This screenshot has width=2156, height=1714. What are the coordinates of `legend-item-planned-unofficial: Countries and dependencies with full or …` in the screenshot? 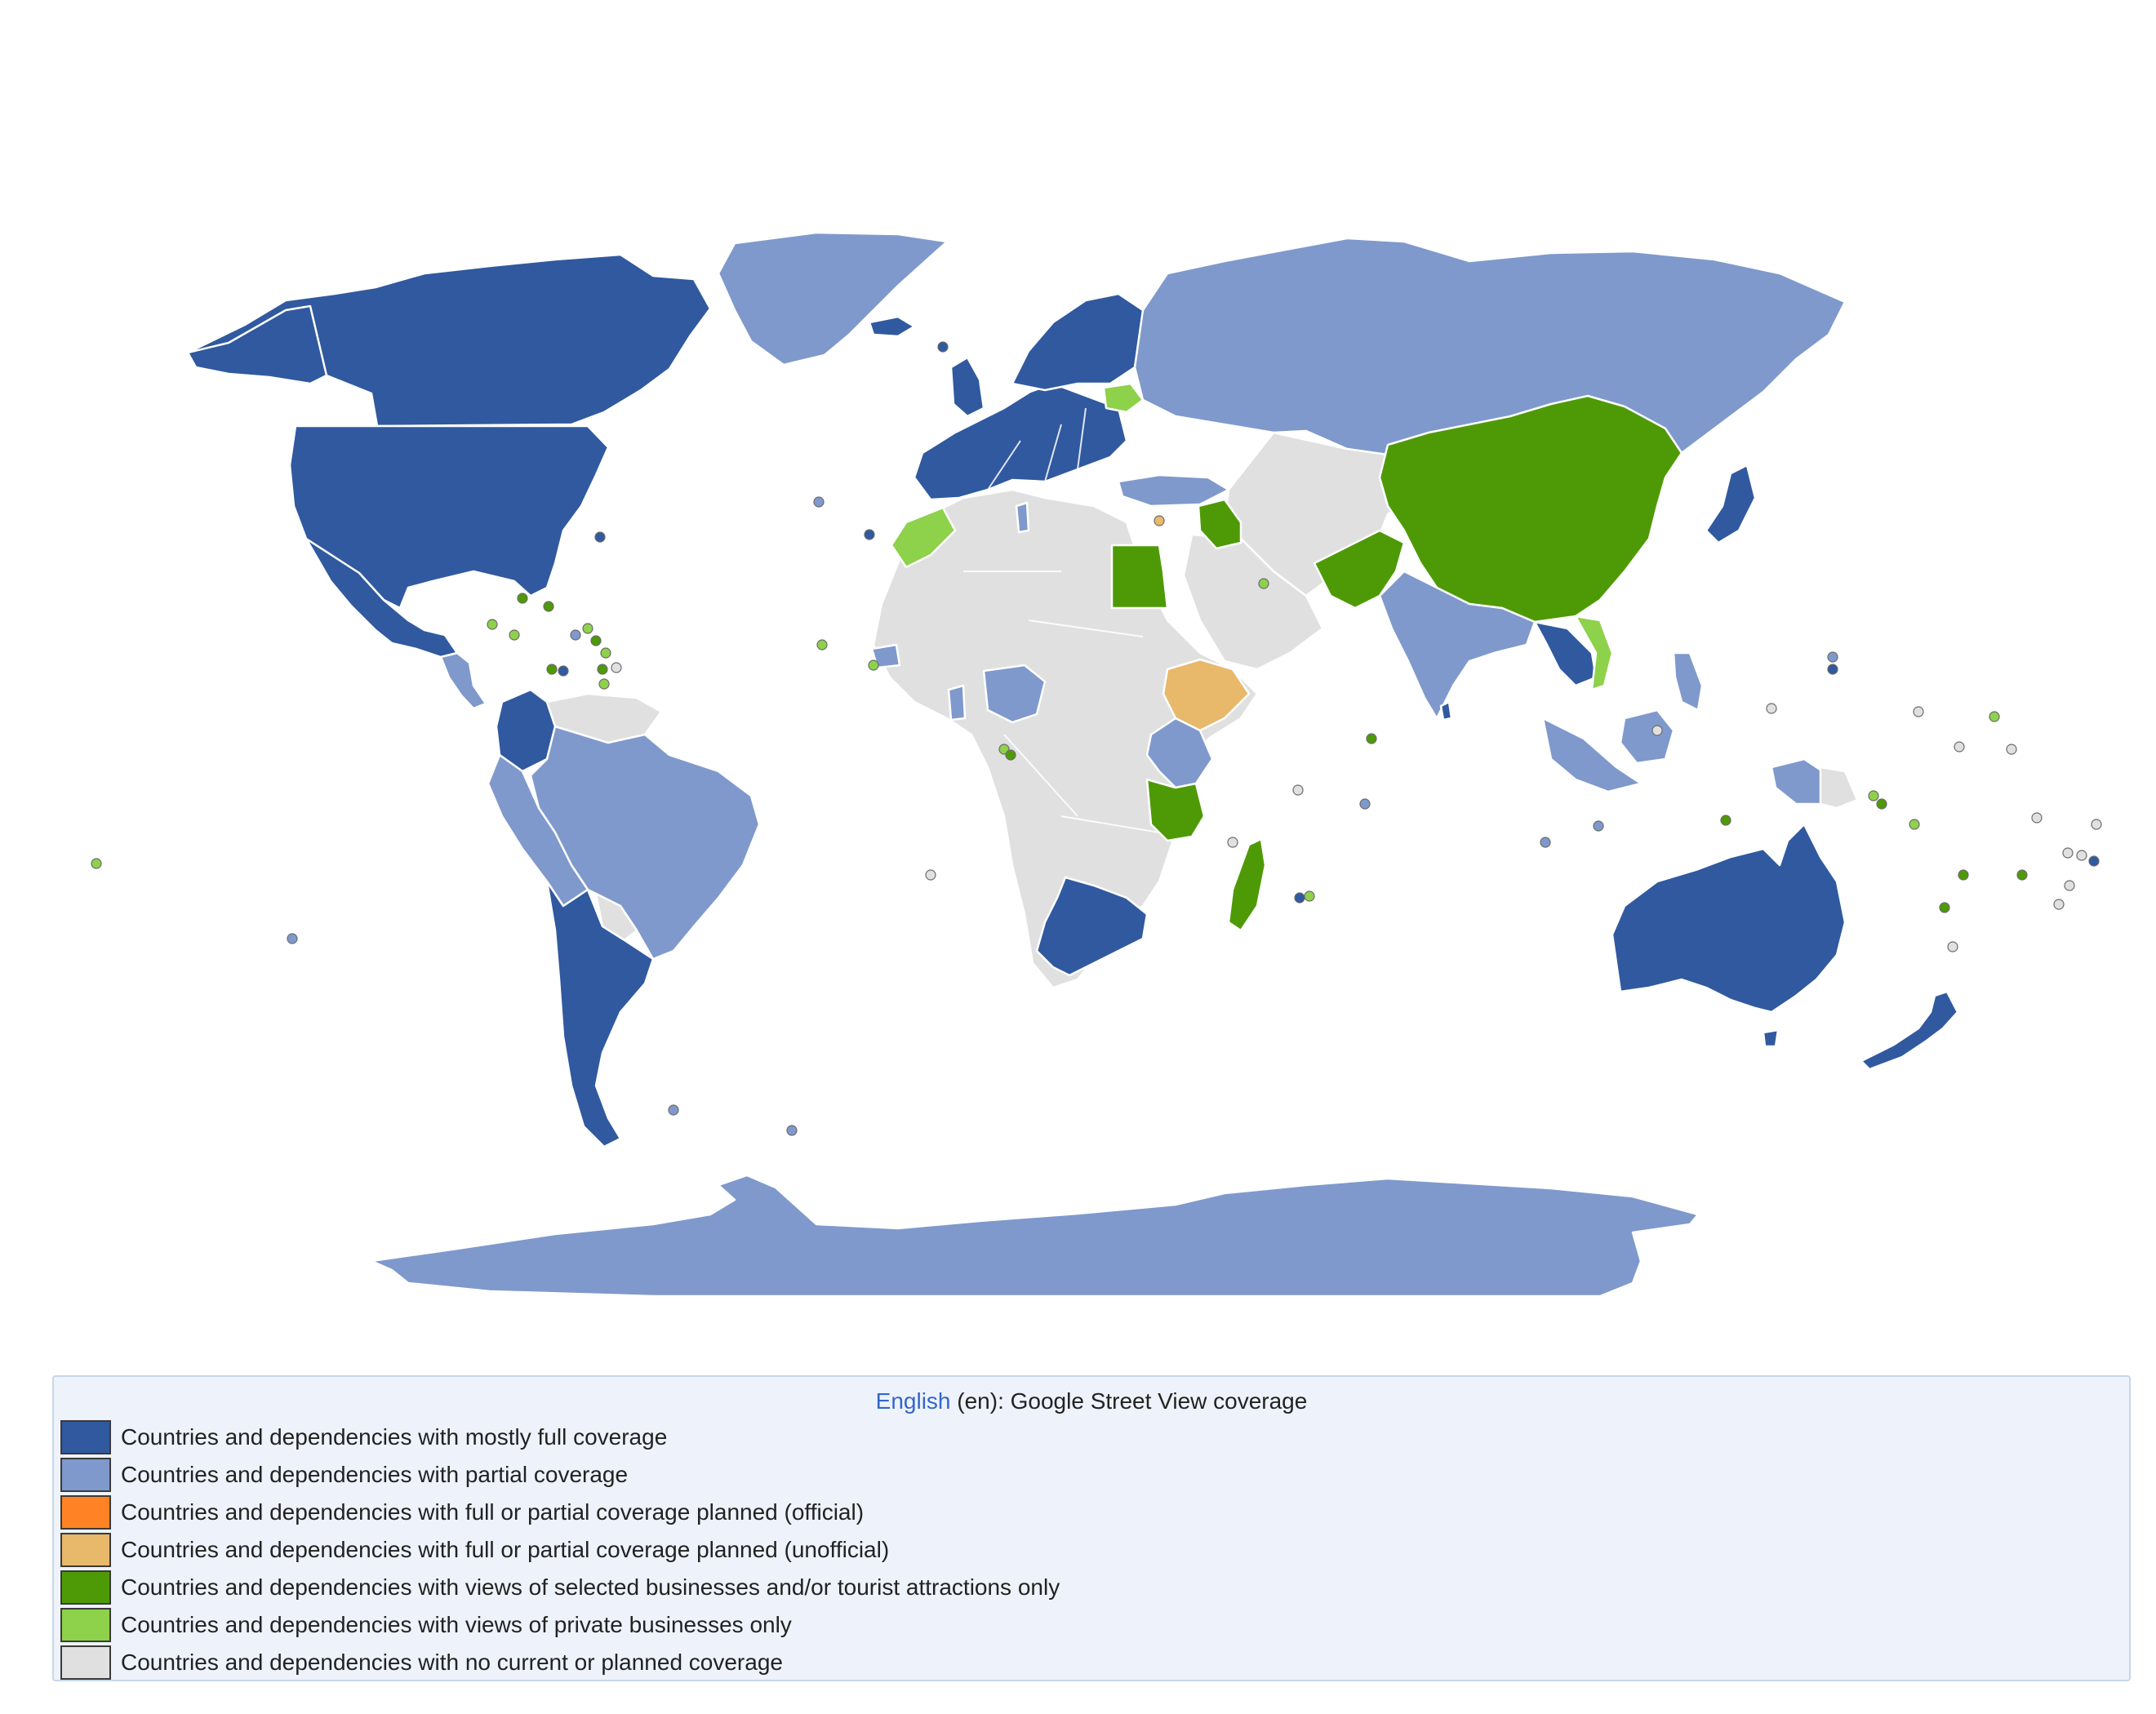 It's located at (474, 1550).